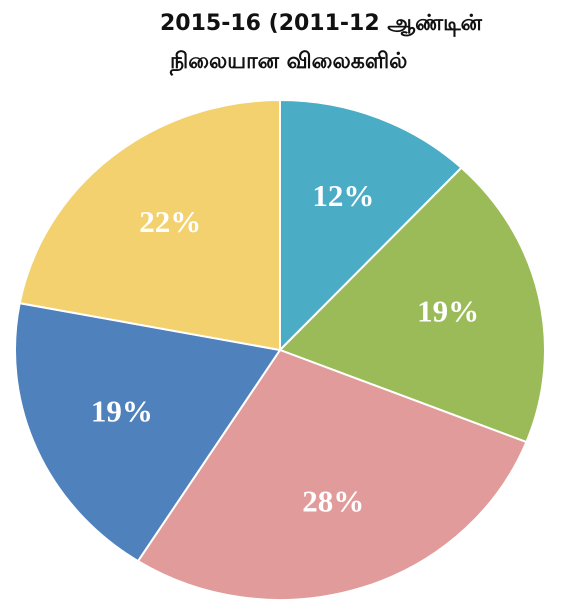  Describe the element at coordinates (321, 24) in the screenshot. I see `chart-title: 2015-16 (2011-12 ஆண்டின்` at that location.